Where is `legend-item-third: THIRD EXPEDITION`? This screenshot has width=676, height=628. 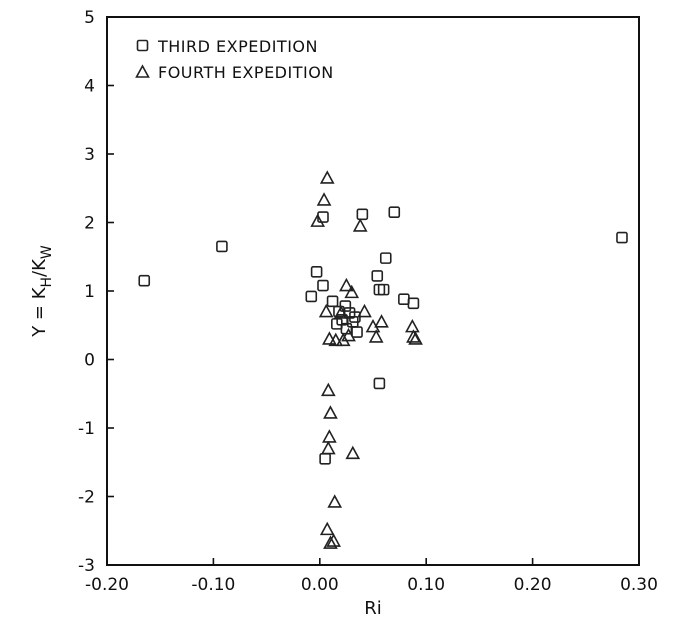 legend-item-third: THIRD EXPEDITION is located at coordinates (227, 46).